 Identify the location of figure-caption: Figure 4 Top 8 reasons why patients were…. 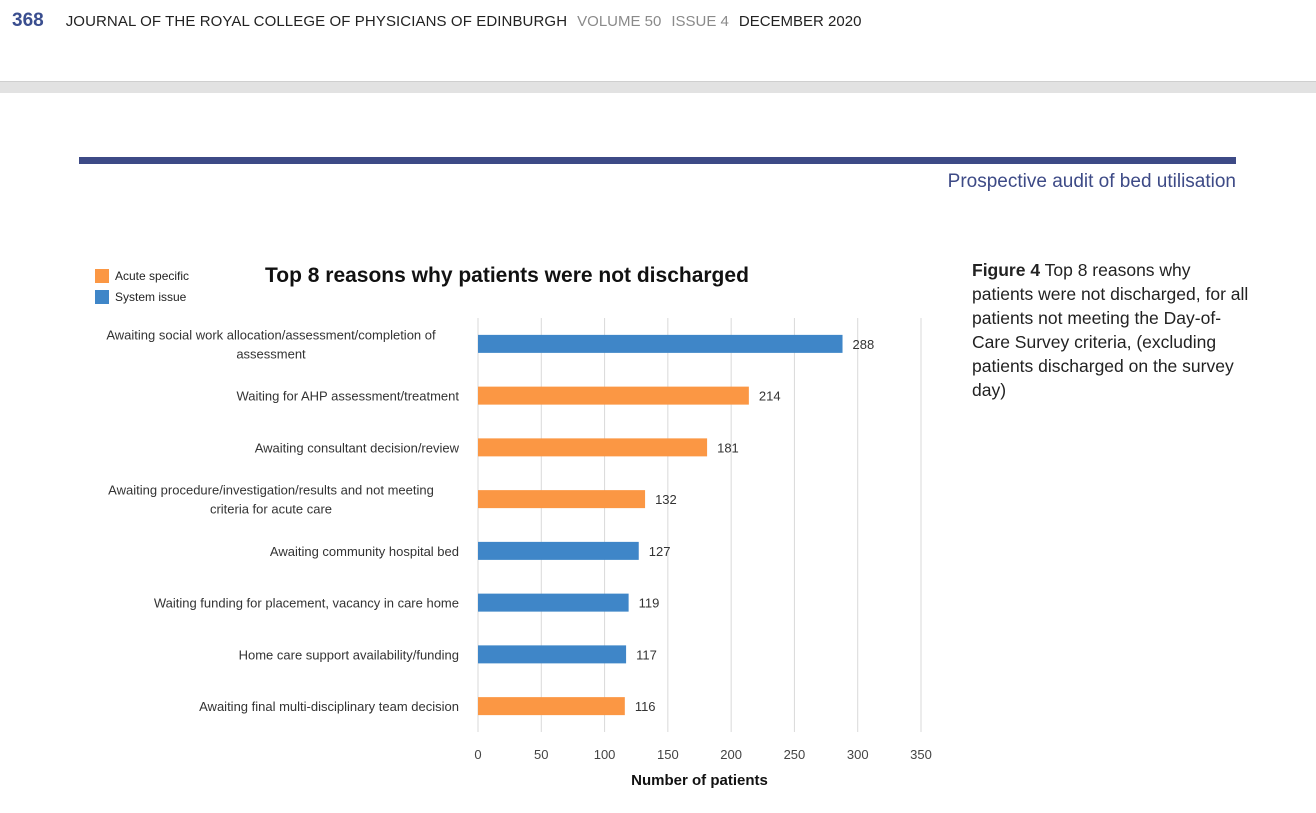
(1112, 330).